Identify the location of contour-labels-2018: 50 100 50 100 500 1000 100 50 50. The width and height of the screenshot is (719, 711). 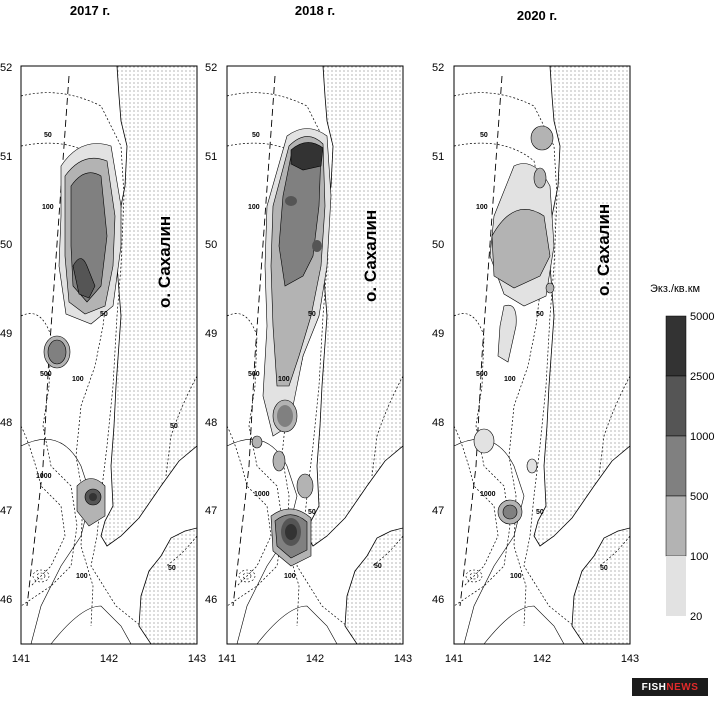
(315, 356).